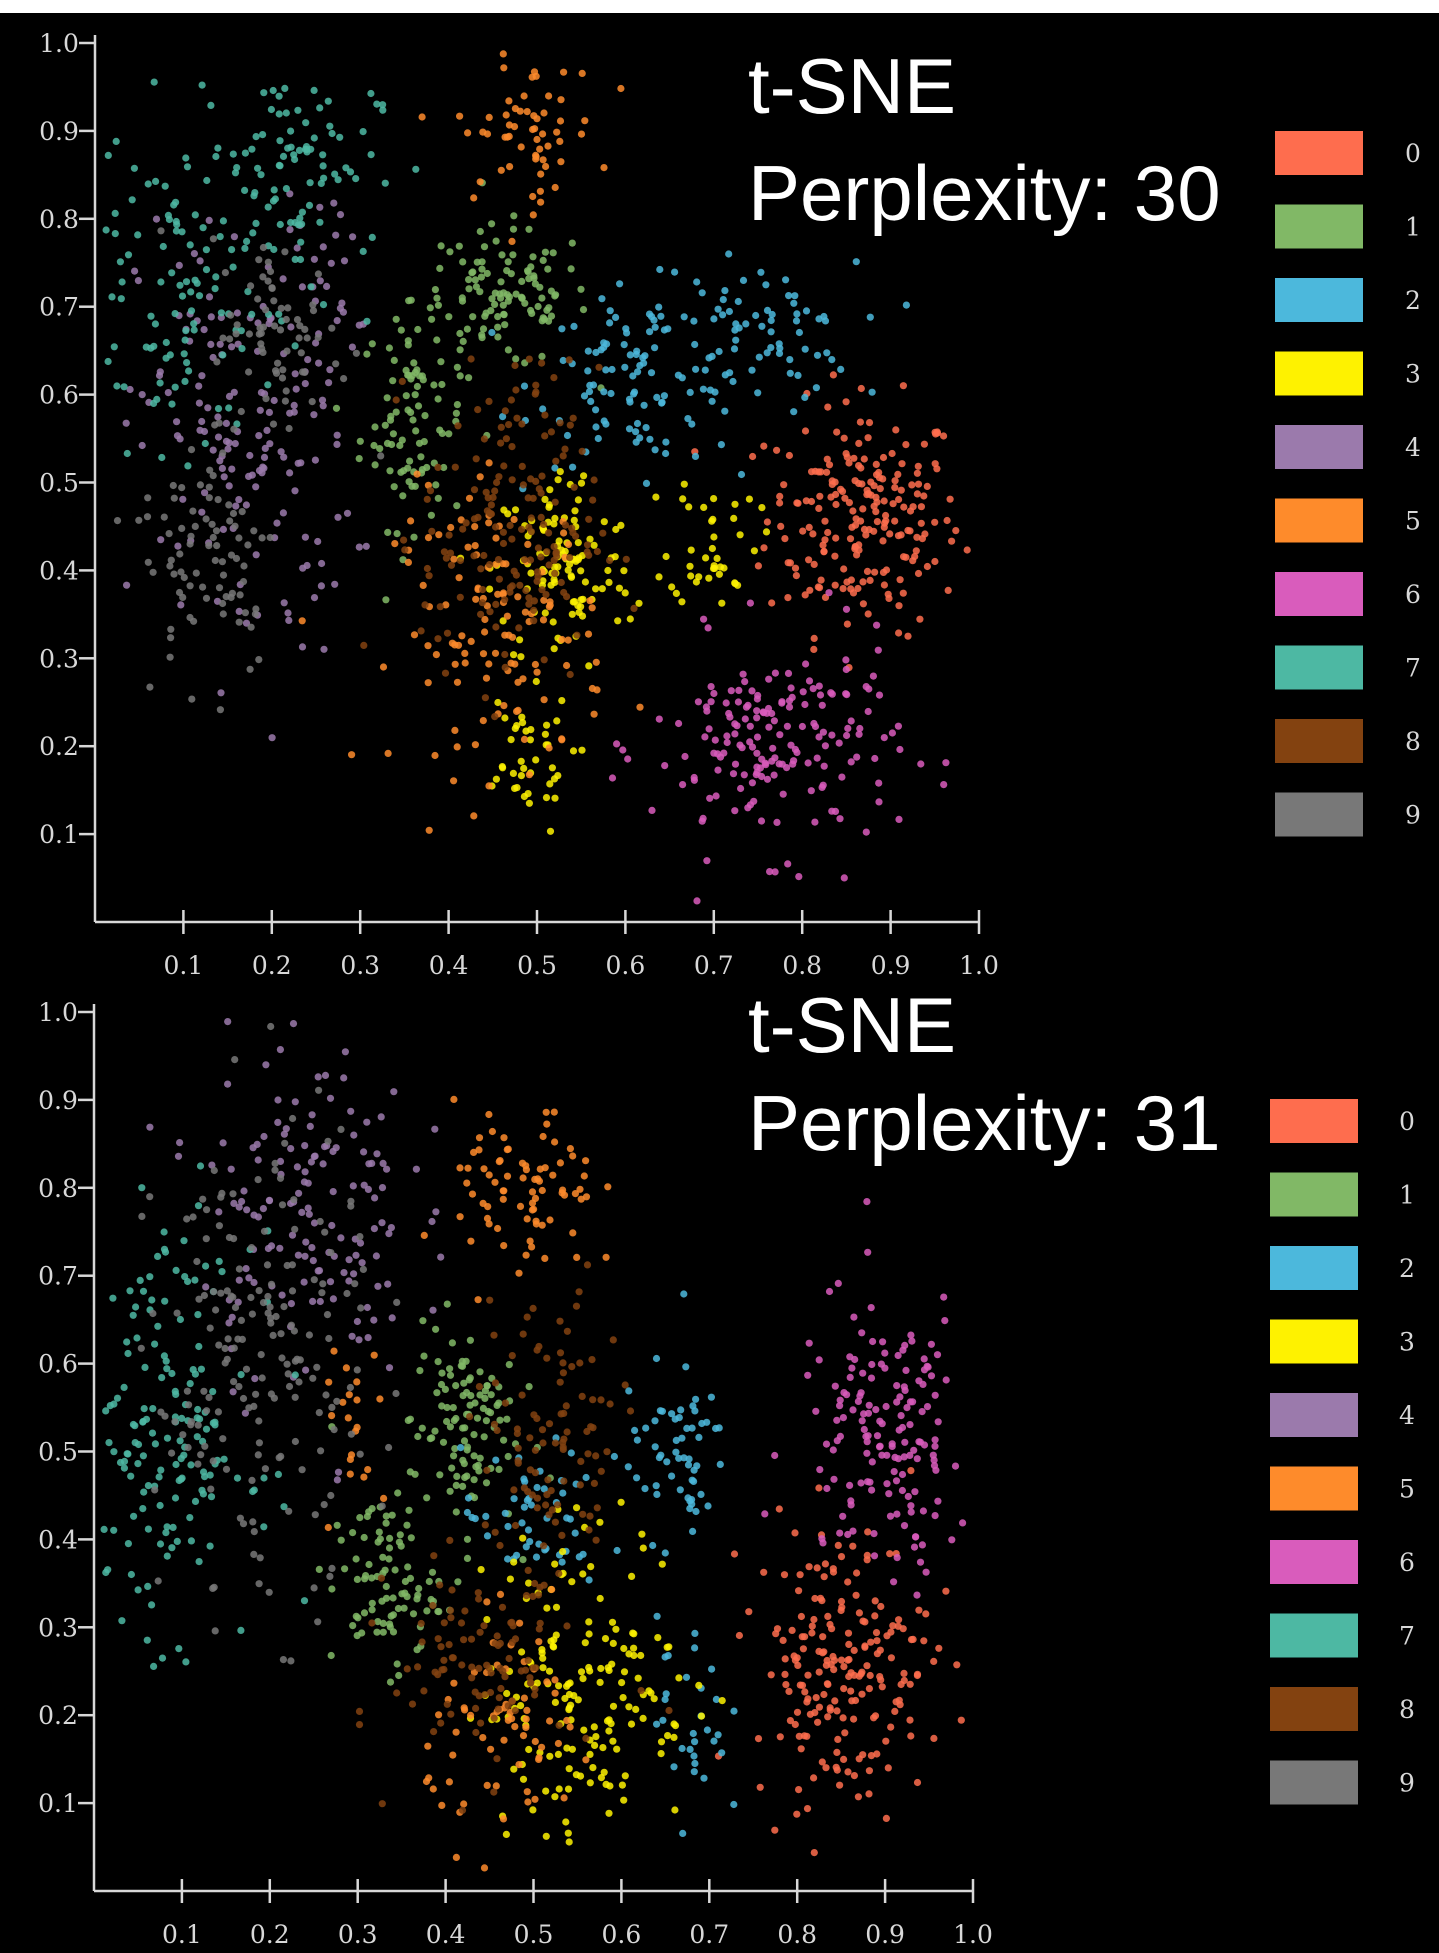  I want to click on x-tick-label: 0.9, so click(885, 1934).